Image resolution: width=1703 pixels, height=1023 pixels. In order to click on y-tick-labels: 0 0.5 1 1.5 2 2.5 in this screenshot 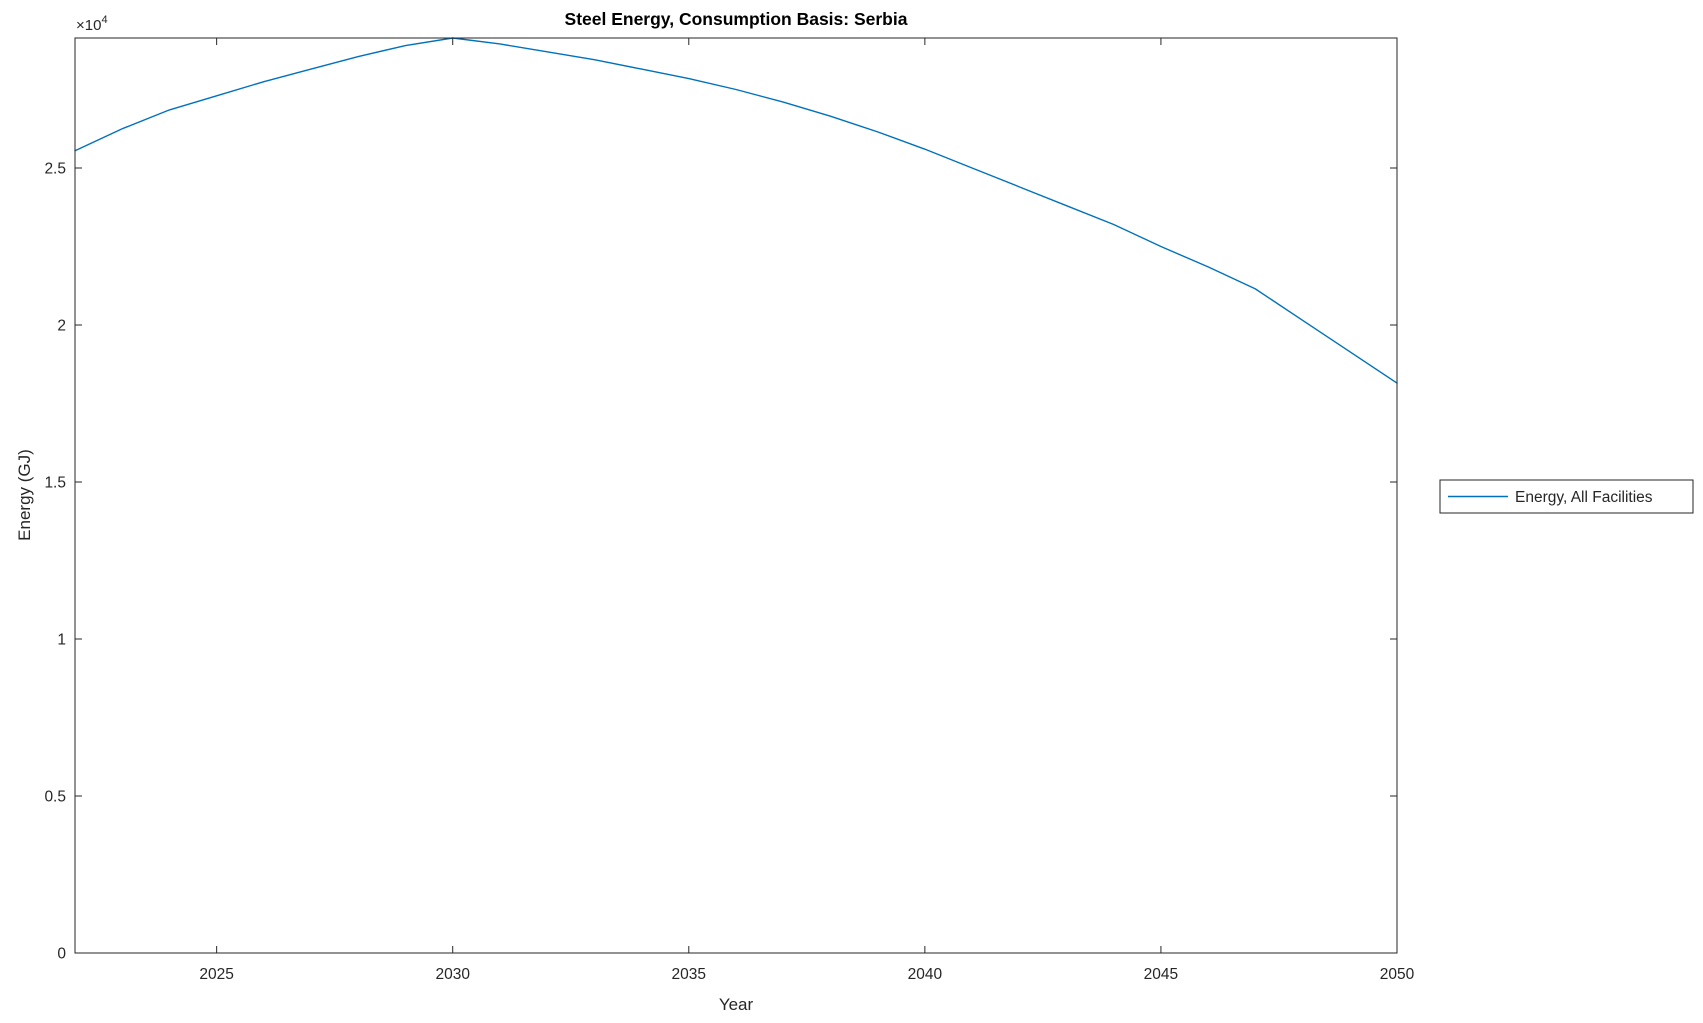, I will do `click(55, 562)`.